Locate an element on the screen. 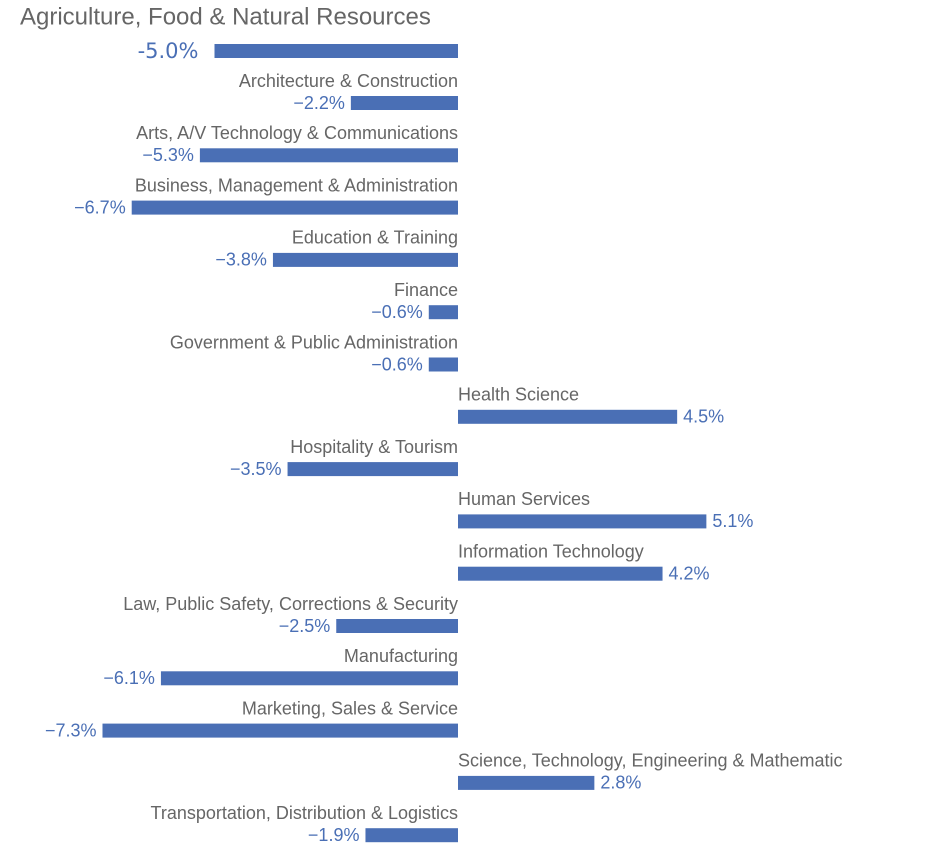 This screenshot has width=947, height=844. category-label: Manufacturing is located at coordinates (401, 656).